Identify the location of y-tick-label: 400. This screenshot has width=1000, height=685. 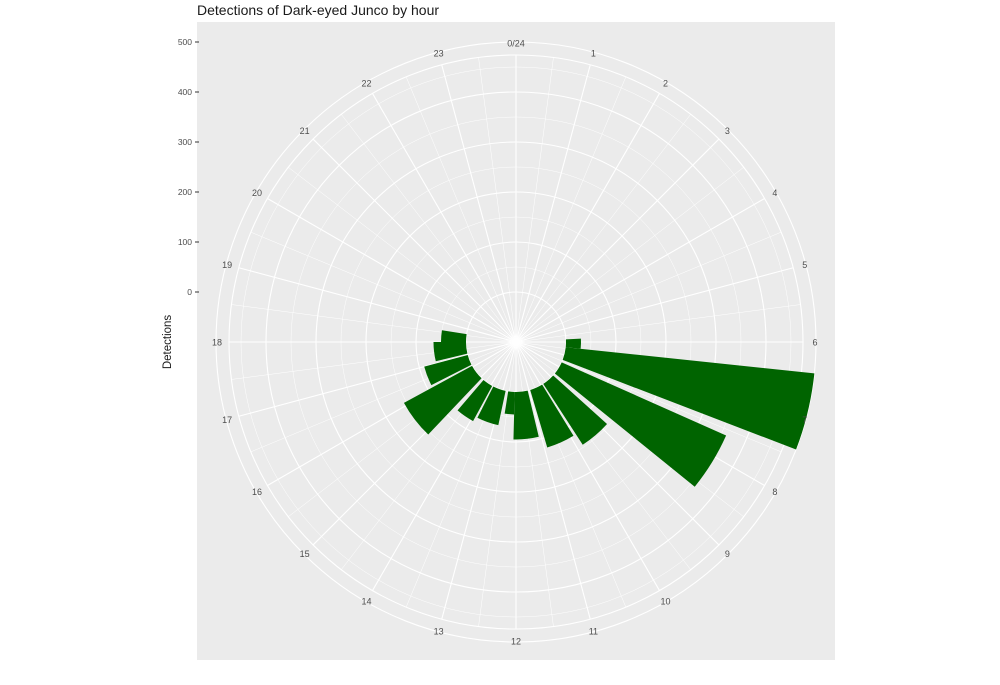
(185, 92).